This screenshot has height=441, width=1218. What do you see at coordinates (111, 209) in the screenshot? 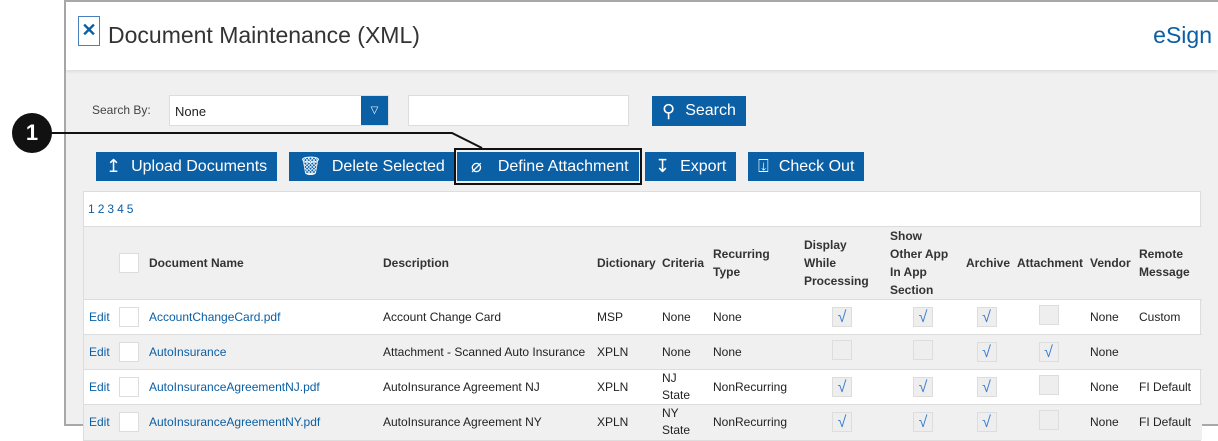
I see `page-link: 3` at bounding box center [111, 209].